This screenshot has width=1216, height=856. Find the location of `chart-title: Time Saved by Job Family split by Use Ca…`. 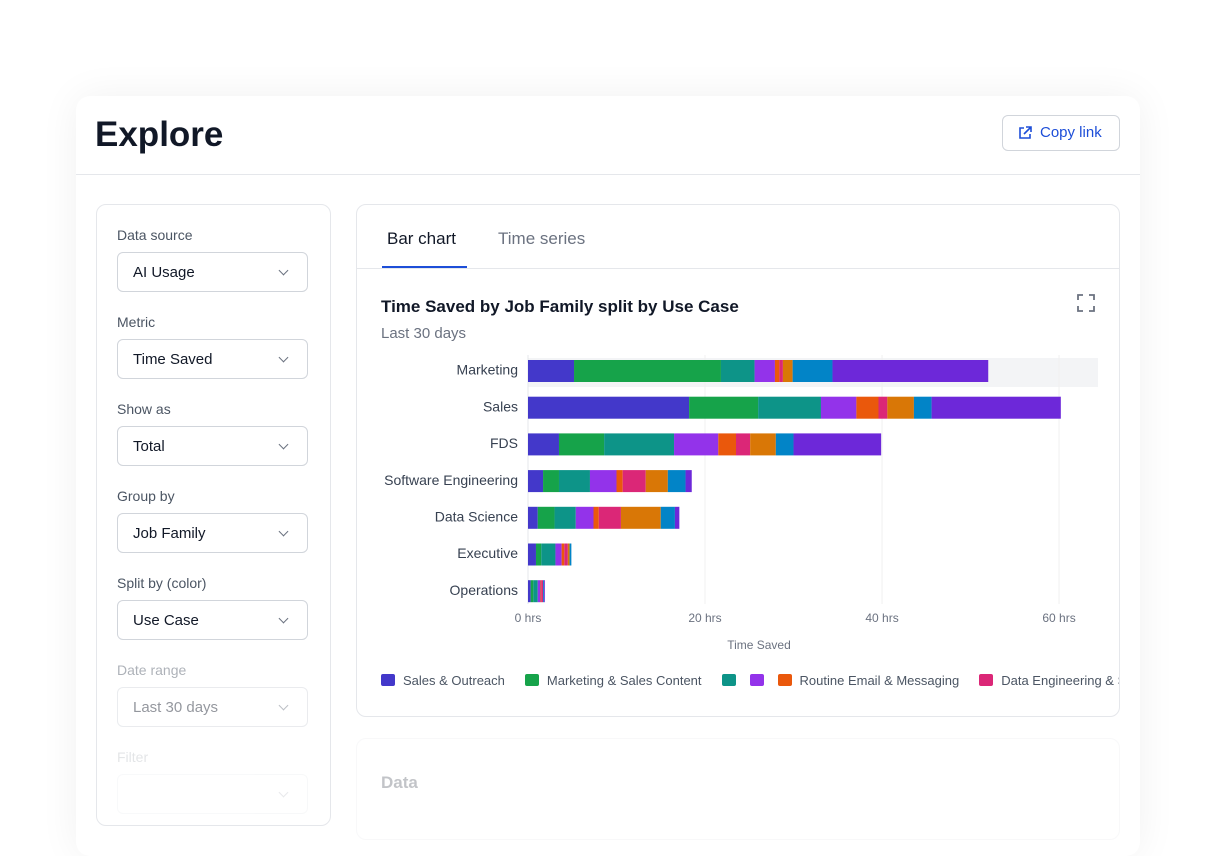

chart-title: Time Saved by Job Family split by Use Ca… is located at coordinates (560, 306).